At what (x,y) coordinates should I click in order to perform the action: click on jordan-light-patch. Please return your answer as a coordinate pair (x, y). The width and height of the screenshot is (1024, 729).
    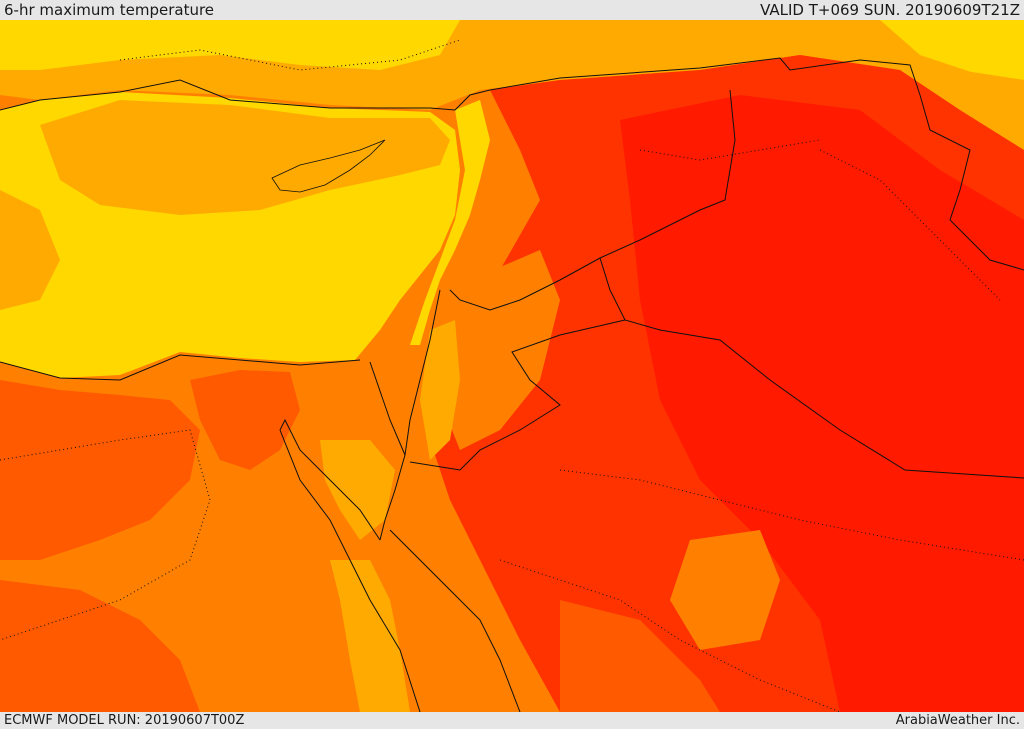
    Looking at the image, I should click on (440, 390).